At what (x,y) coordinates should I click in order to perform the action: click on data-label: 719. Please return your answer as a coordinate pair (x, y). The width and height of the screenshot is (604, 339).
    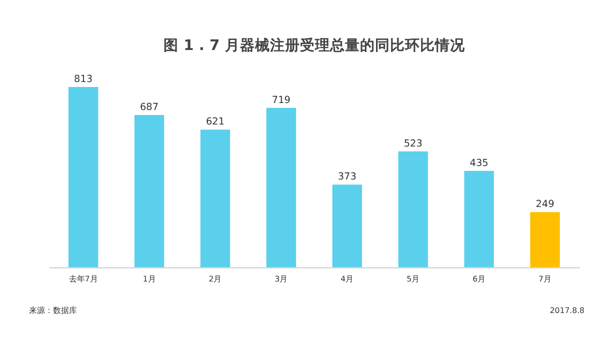
    Looking at the image, I should click on (281, 100).